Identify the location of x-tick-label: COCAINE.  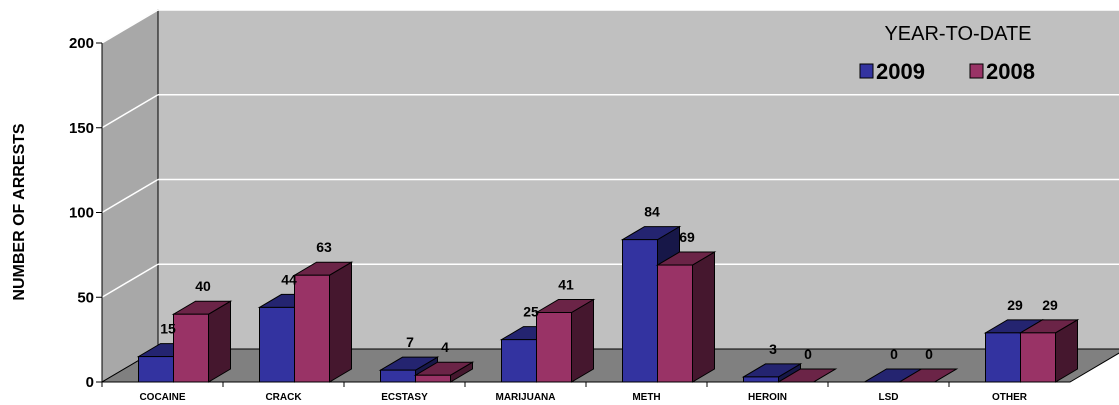
(162, 397).